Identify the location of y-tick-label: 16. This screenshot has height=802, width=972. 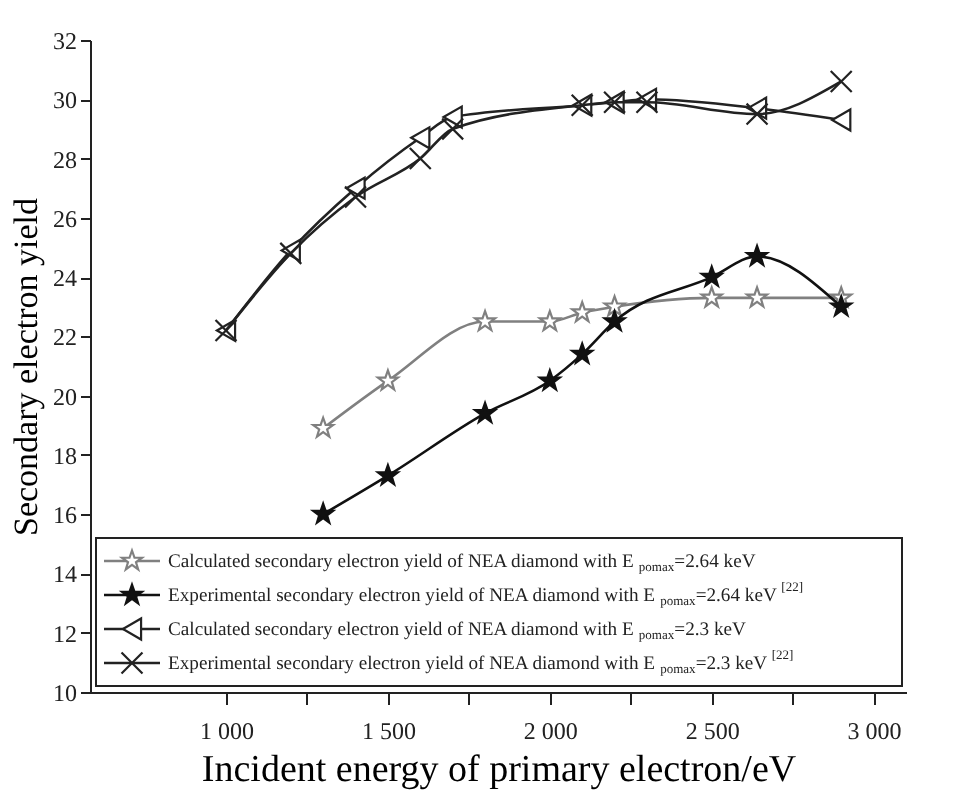
(65, 515).